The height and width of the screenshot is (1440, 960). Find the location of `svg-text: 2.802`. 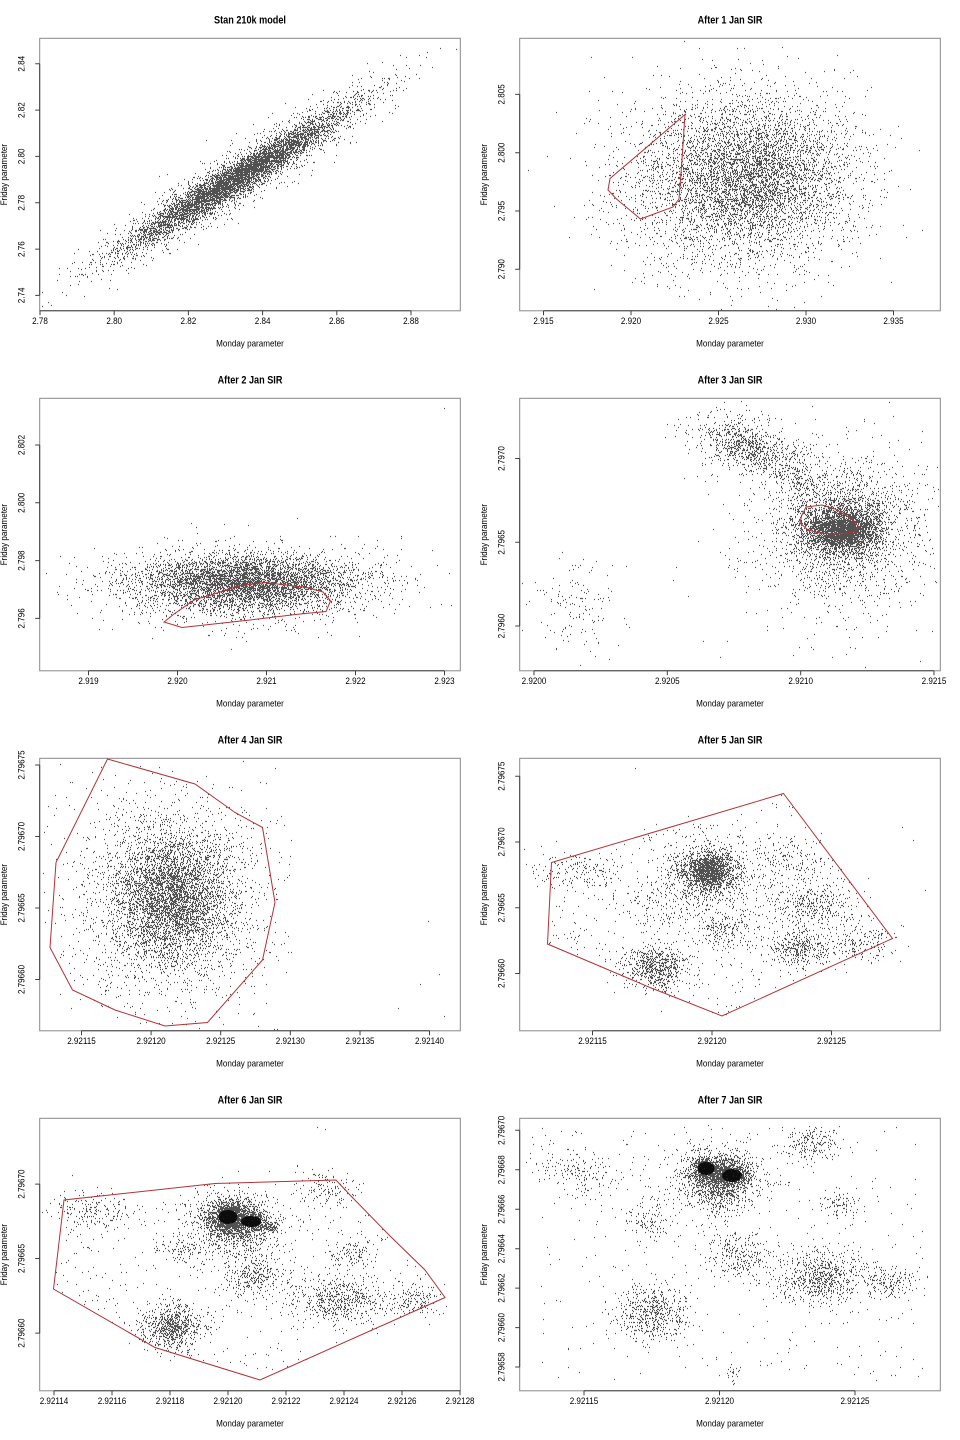

svg-text: 2.802 is located at coordinates (21, 445).